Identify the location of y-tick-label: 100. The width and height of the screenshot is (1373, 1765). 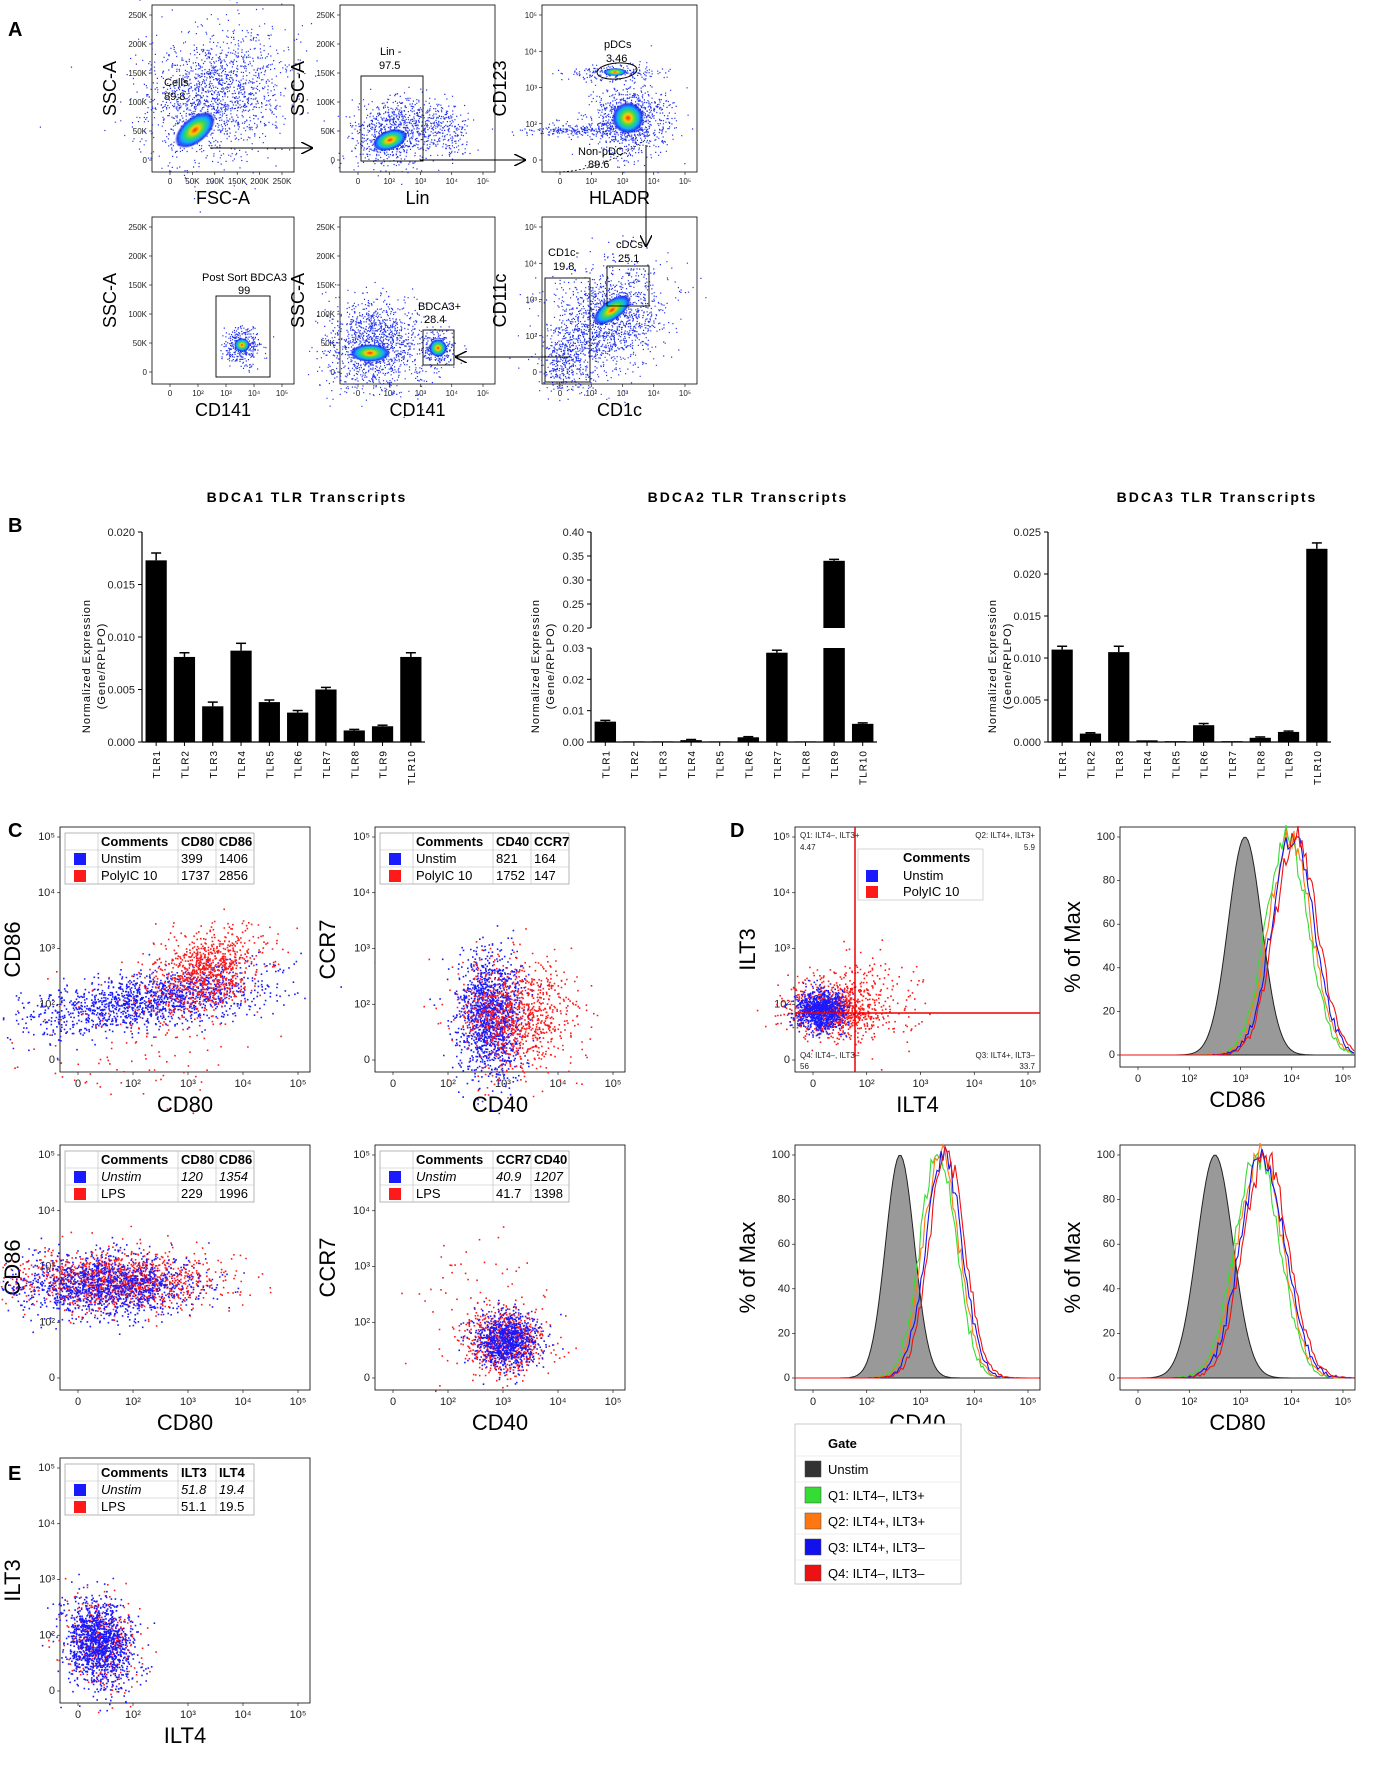
(1106, 1155).